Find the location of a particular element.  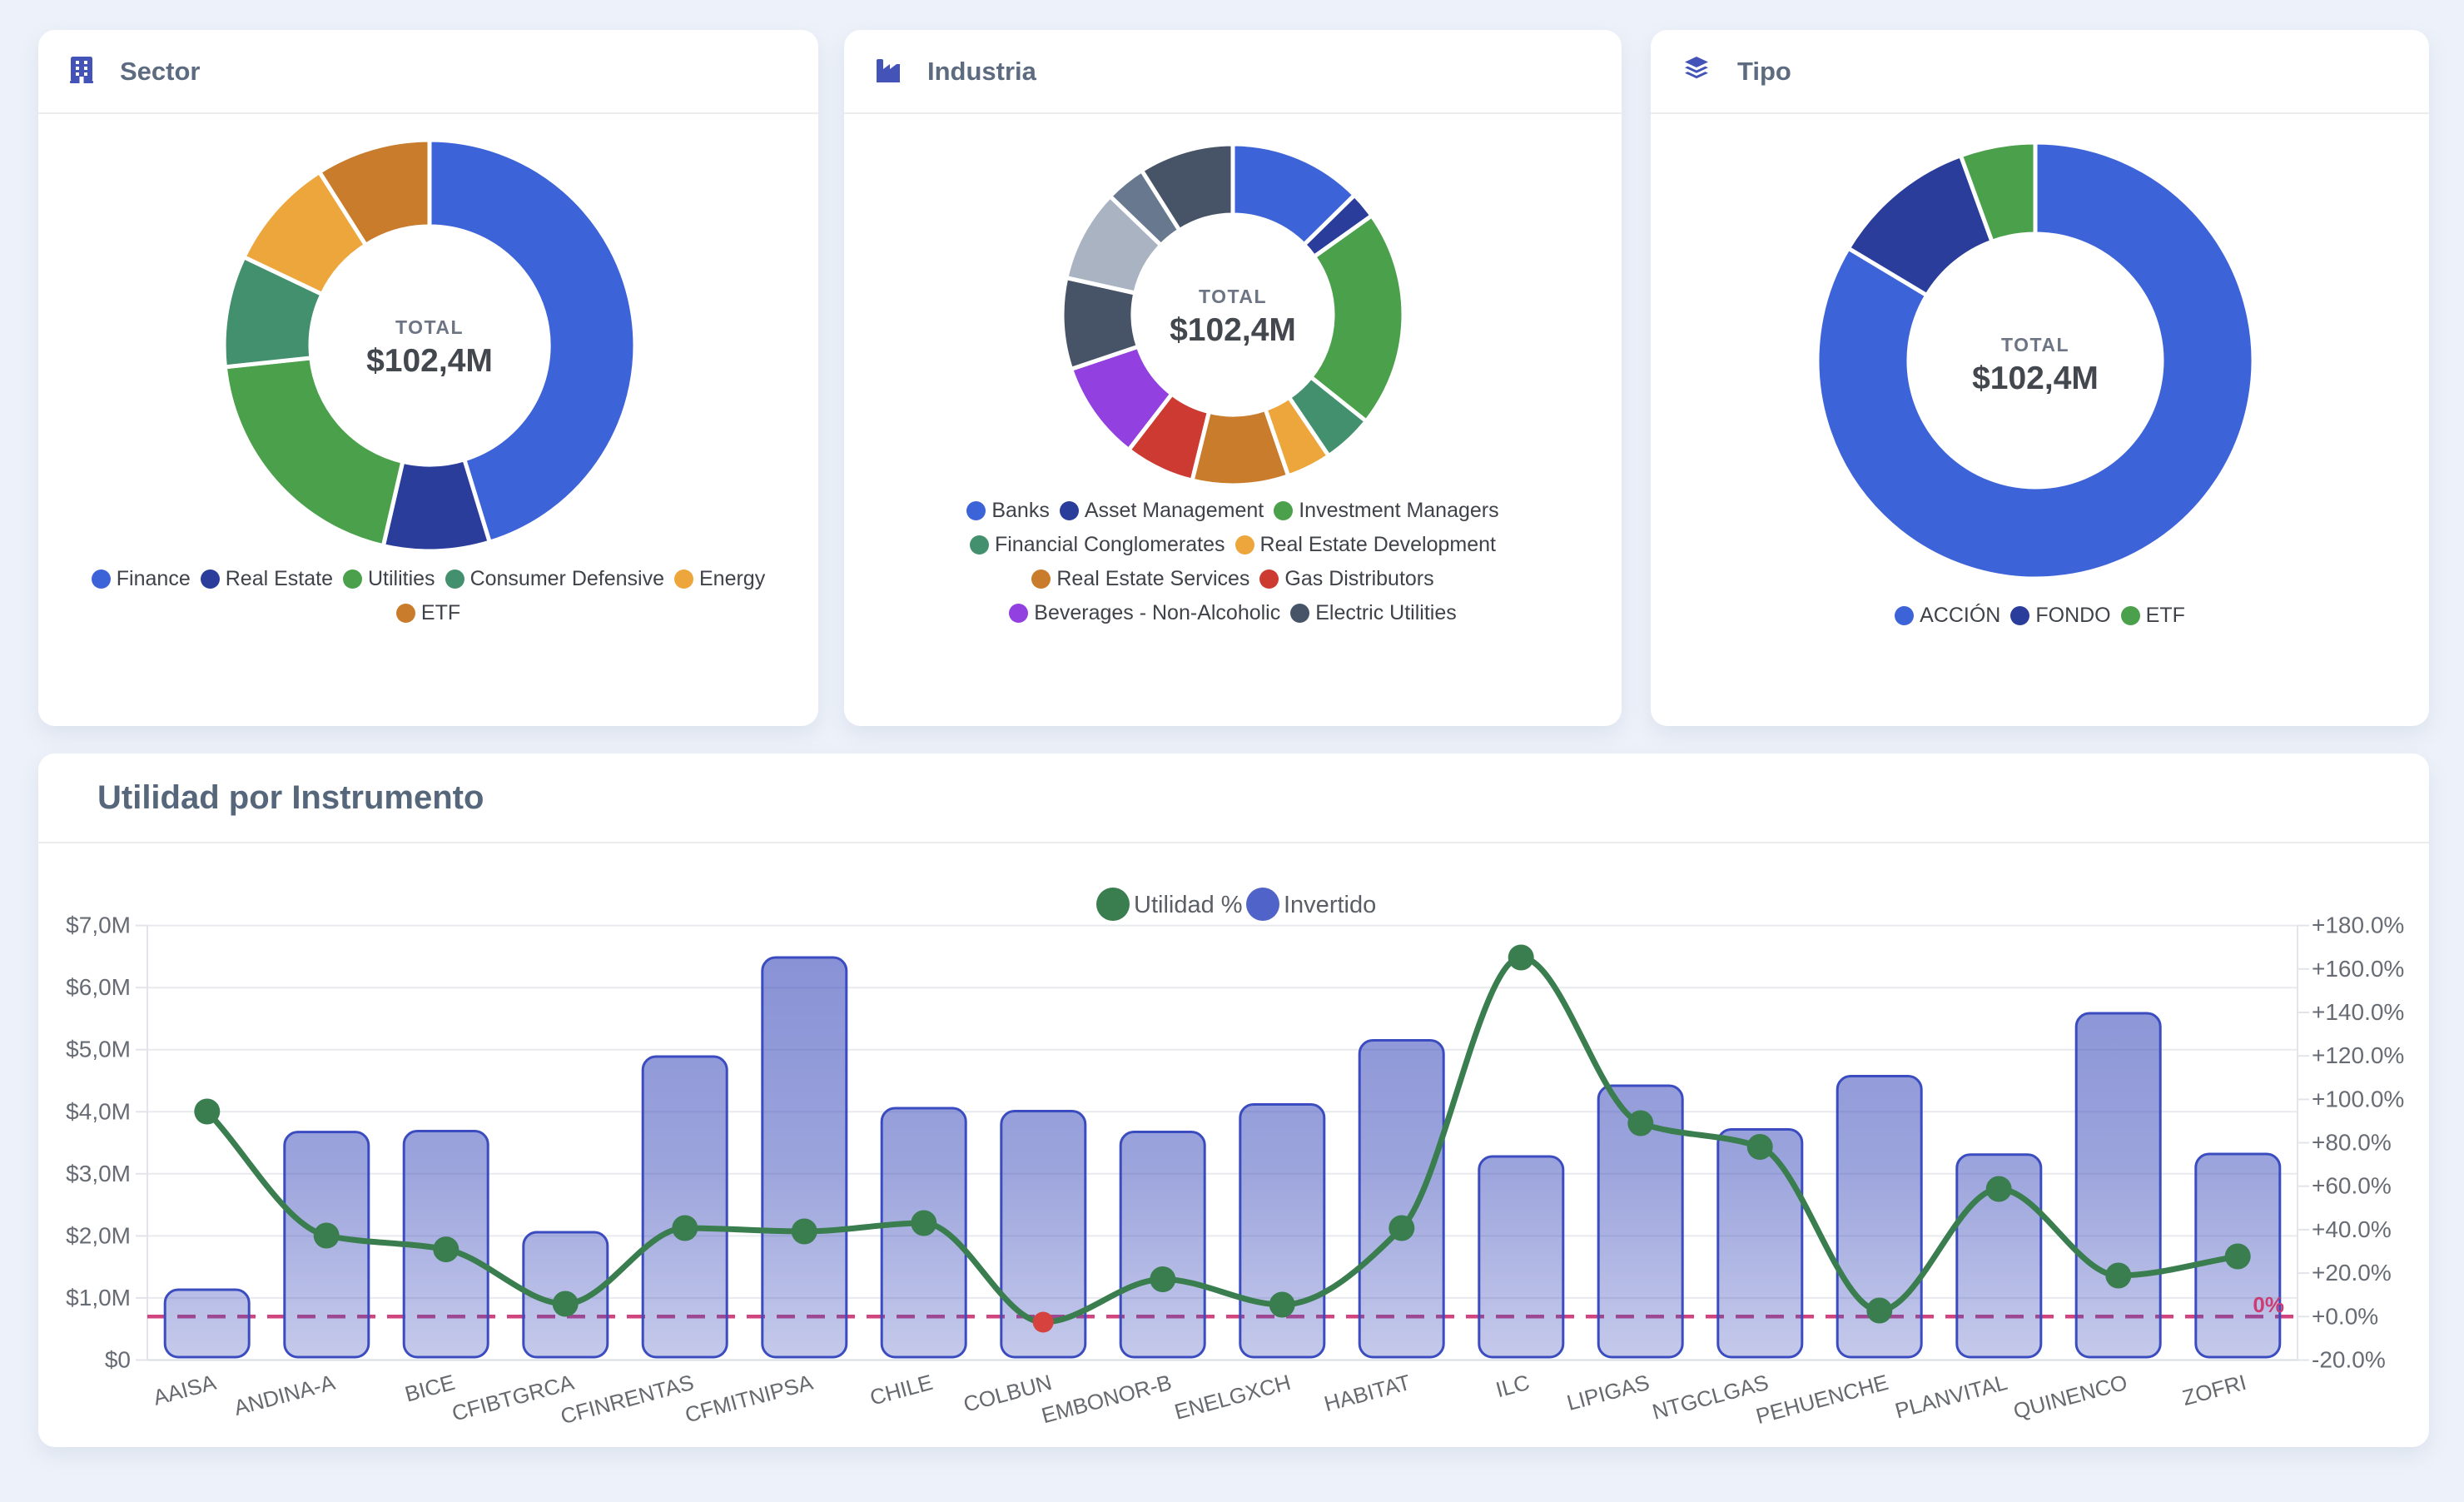

svg-text: CFINRENTAS is located at coordinates (627, 1399).